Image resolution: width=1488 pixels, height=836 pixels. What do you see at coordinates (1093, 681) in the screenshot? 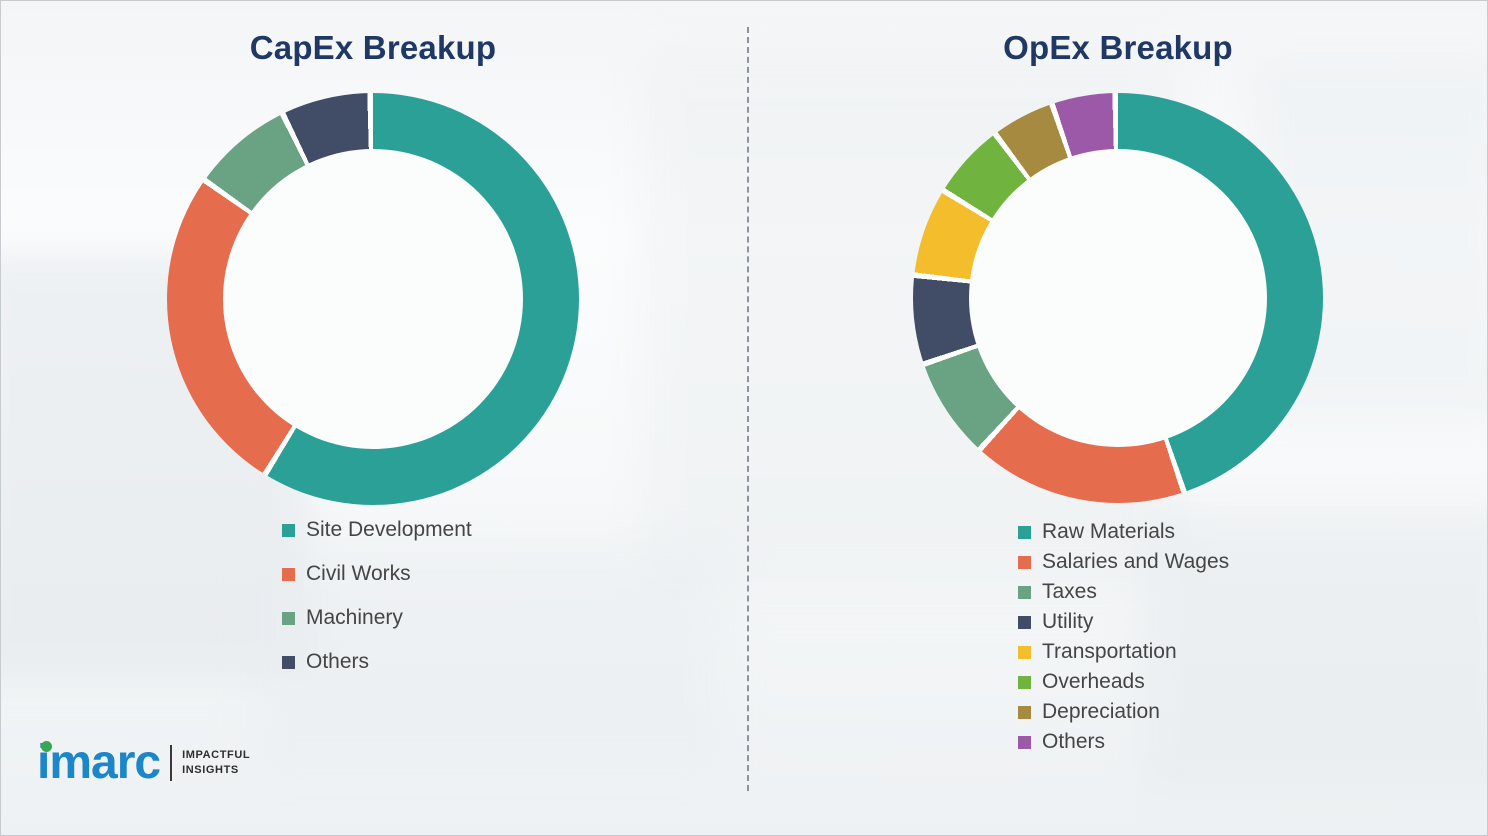
I see `legend-label: Overheads` at bounding box center [1093, 681].